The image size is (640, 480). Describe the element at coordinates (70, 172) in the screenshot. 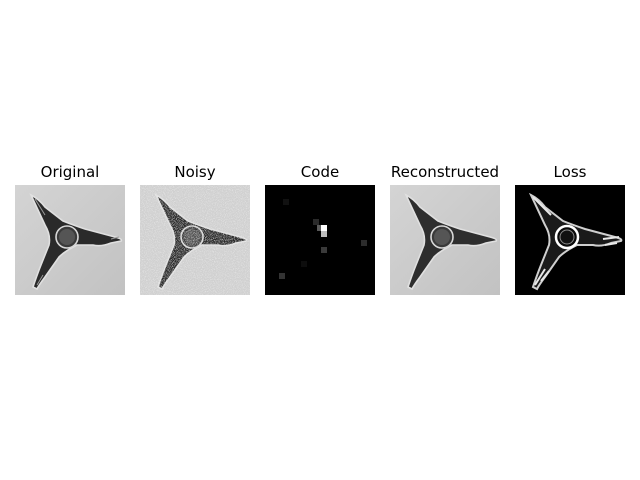

I see `panel-title: Original` at that location.